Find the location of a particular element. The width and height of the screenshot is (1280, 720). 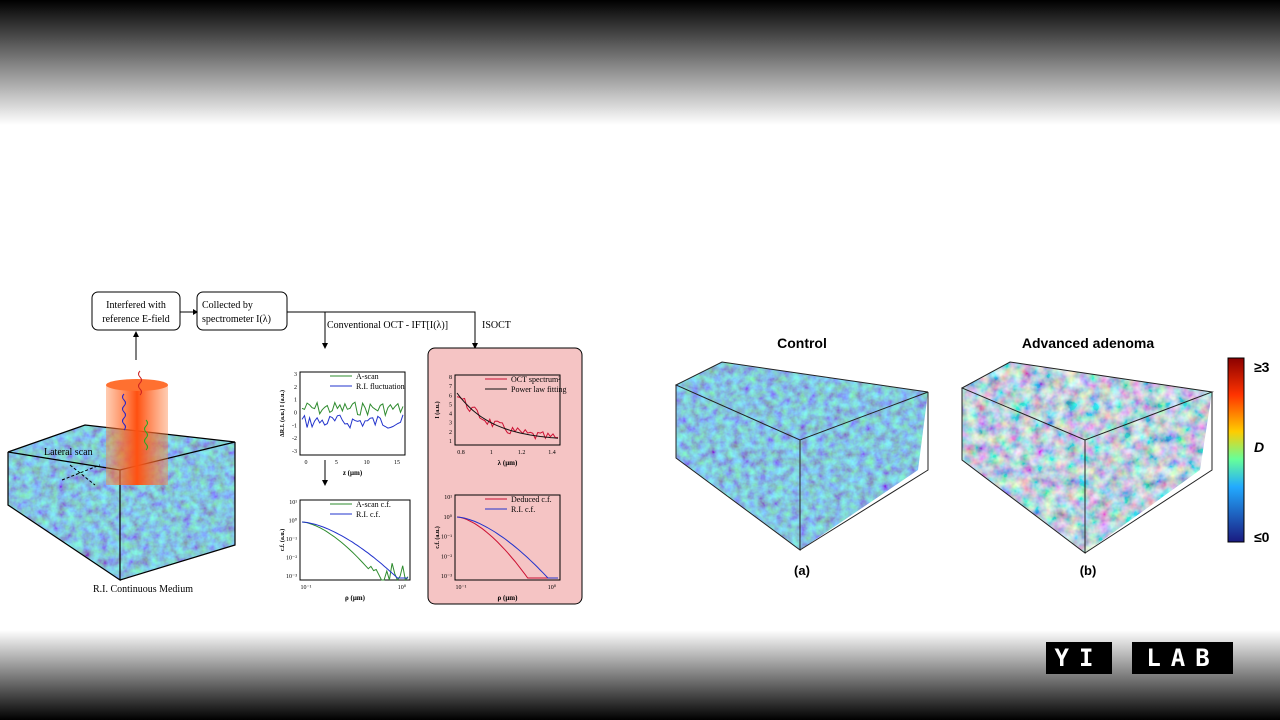

medium-block is located at coordinates (121, 502).